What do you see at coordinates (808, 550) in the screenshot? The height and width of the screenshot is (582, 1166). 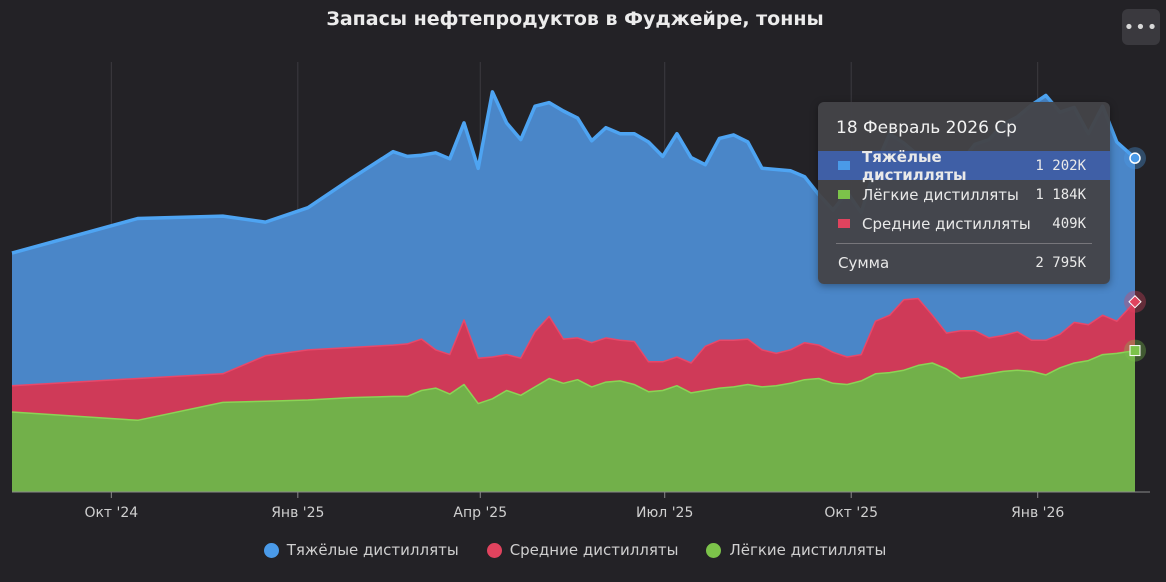 I see `legend-label: Лёгкие дистилляты` at bounding box center [808, 550].